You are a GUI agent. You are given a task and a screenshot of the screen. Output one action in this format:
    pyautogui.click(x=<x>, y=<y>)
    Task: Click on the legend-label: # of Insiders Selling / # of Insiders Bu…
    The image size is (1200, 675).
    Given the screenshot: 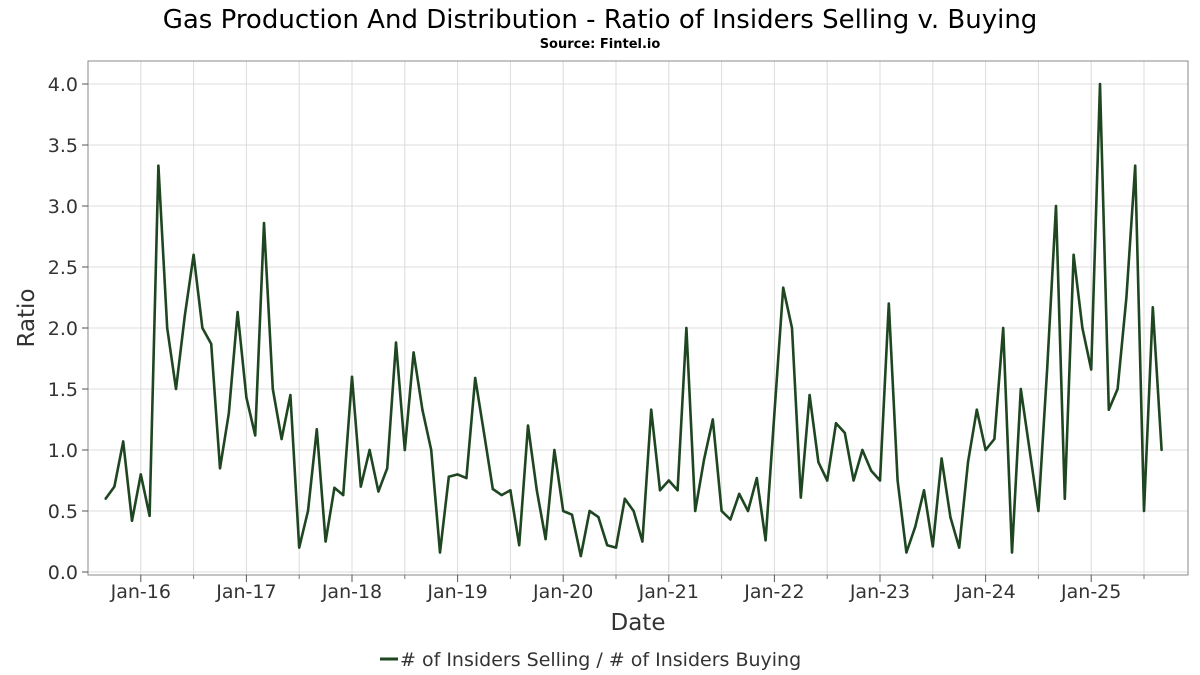 What is the action you would take?
    pyautogui.click(x=600, y=660)
    